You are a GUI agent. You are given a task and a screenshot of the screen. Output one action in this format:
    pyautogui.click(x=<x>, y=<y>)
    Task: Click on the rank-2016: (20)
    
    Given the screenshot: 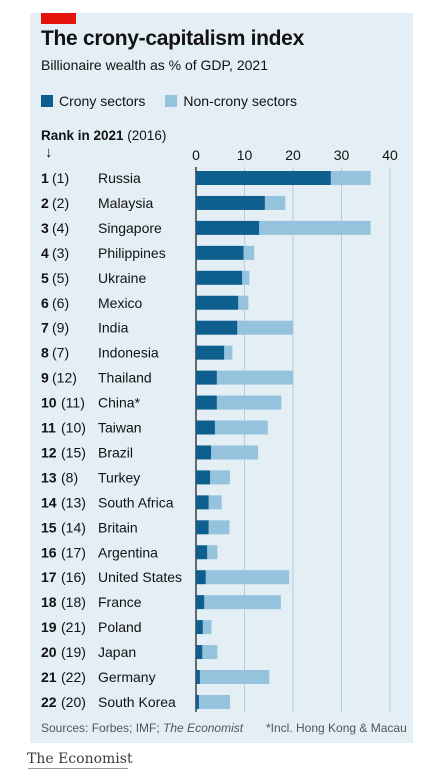 What is the action you would take?
    pyautogui.click(x=73, y=702)
    